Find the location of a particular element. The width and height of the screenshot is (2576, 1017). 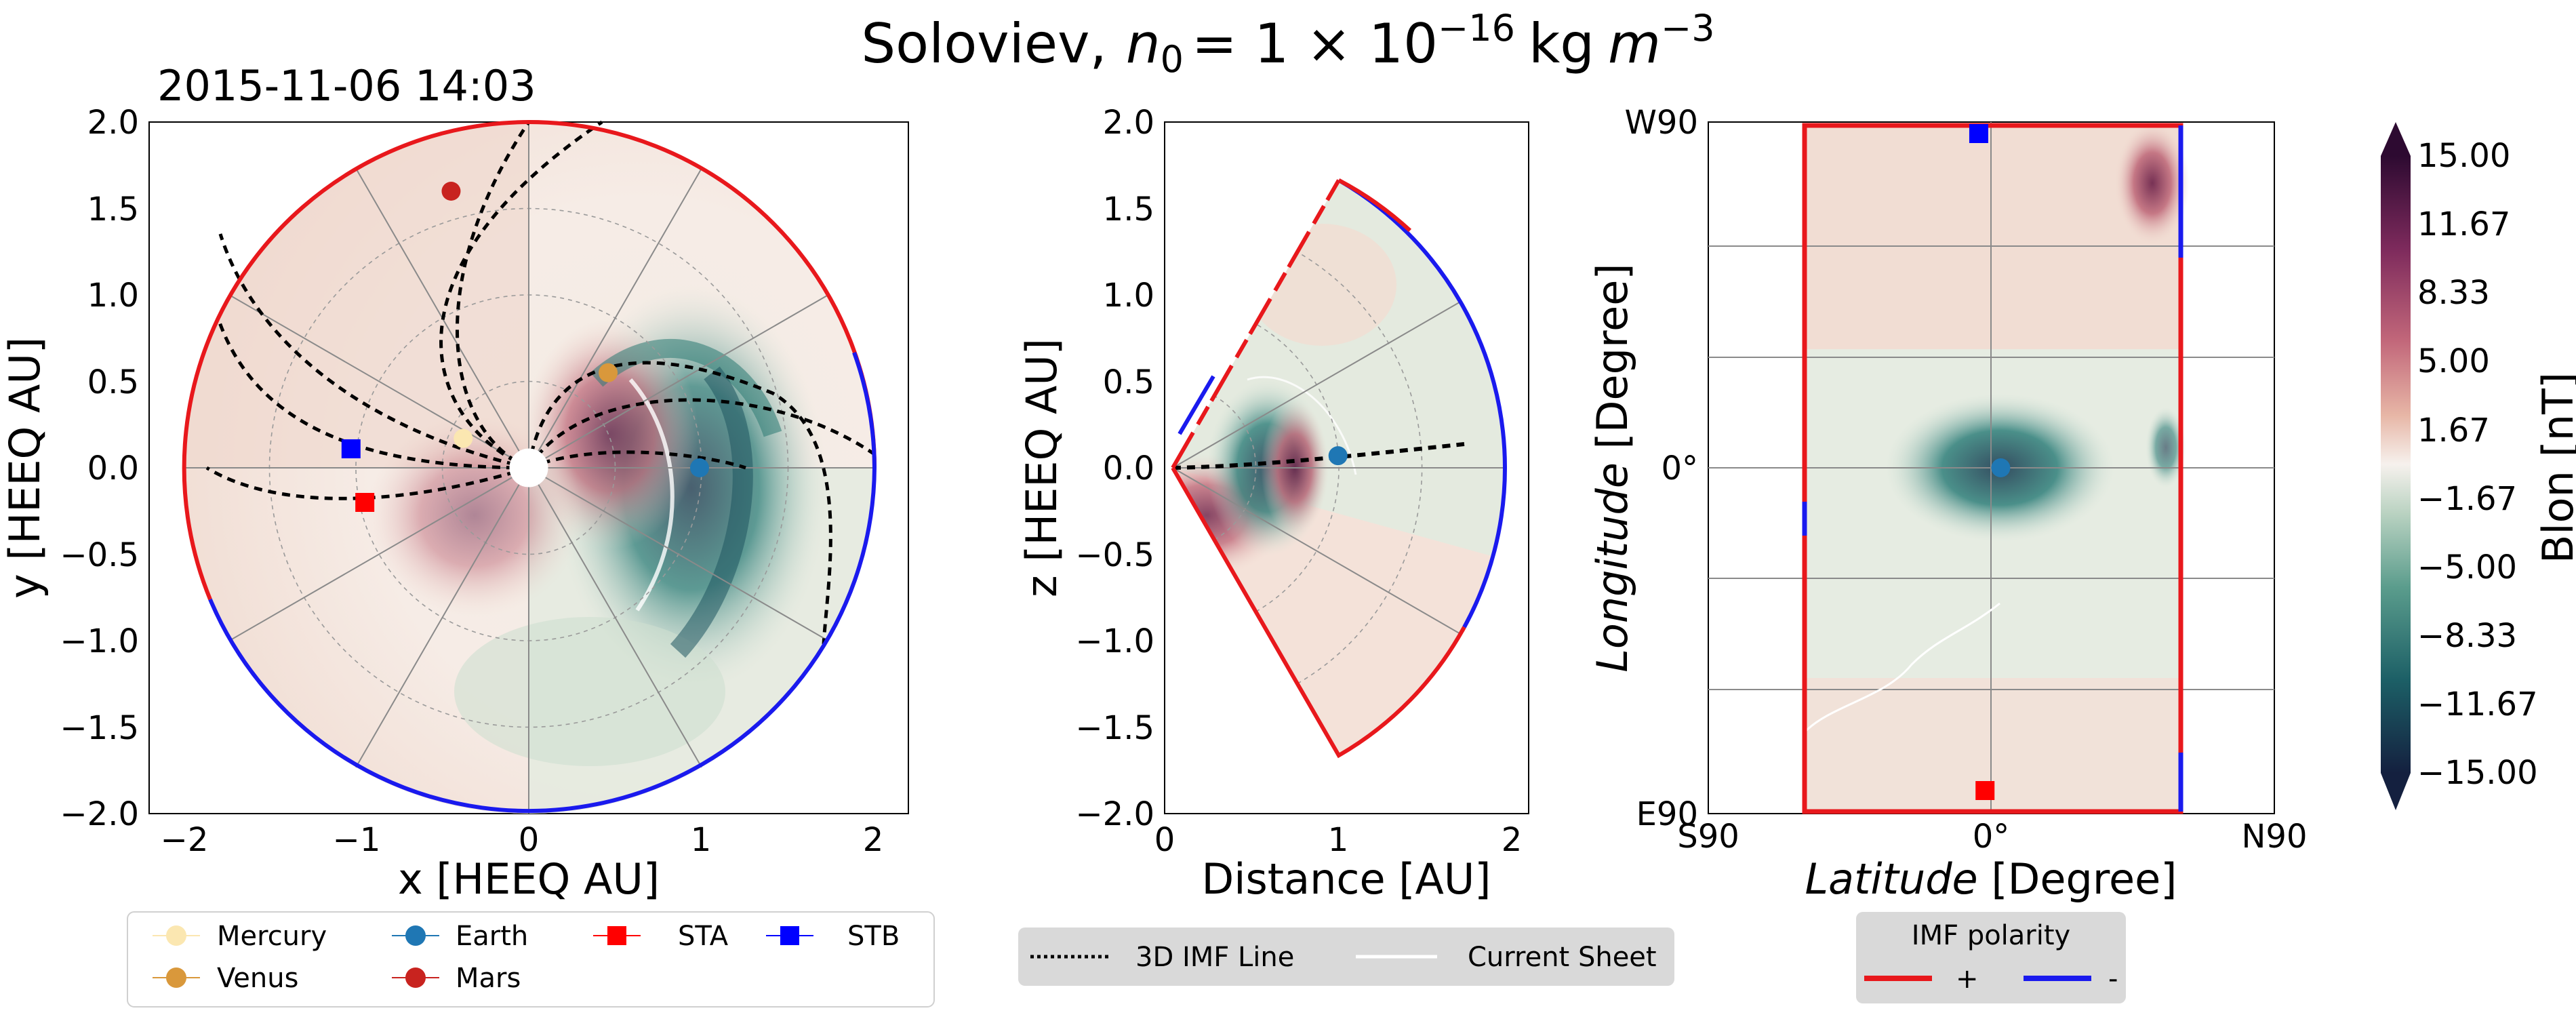

legend-lines: 3D IMF Line Current Sheet is located at coordinates (1346, 957).